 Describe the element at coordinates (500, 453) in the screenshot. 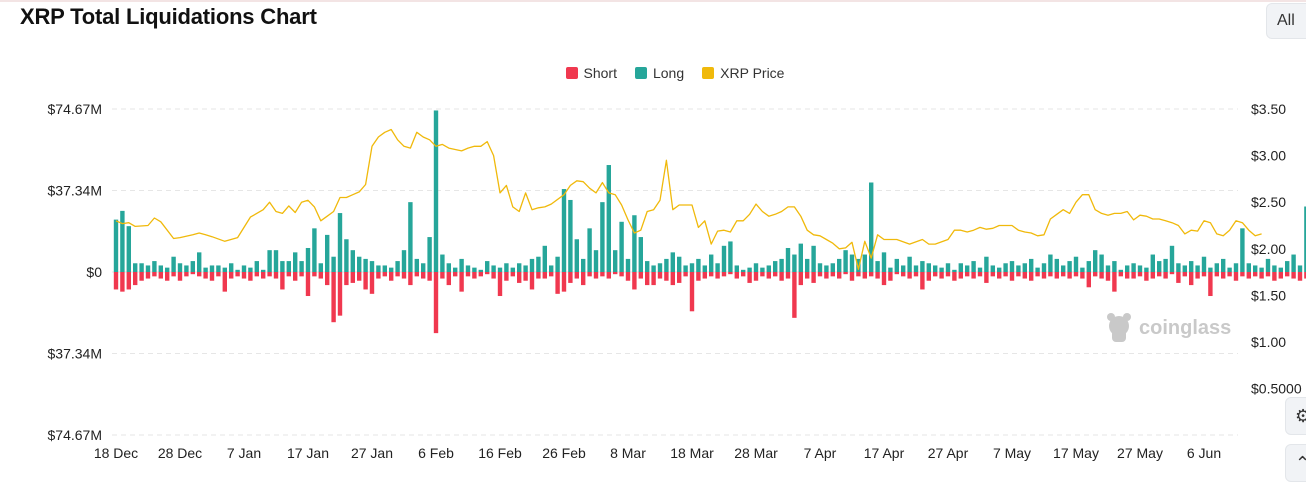

I see `x-tick-label: 16 Feb` at that location.